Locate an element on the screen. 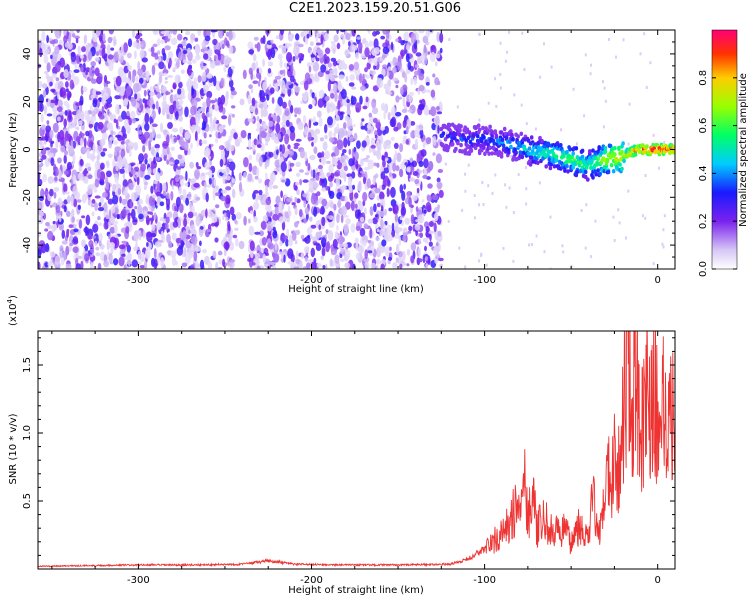 This screenshot has height=600, width=750. snr-x-axis-title: Height of straight line (km) is located at coordinates (356, 590).